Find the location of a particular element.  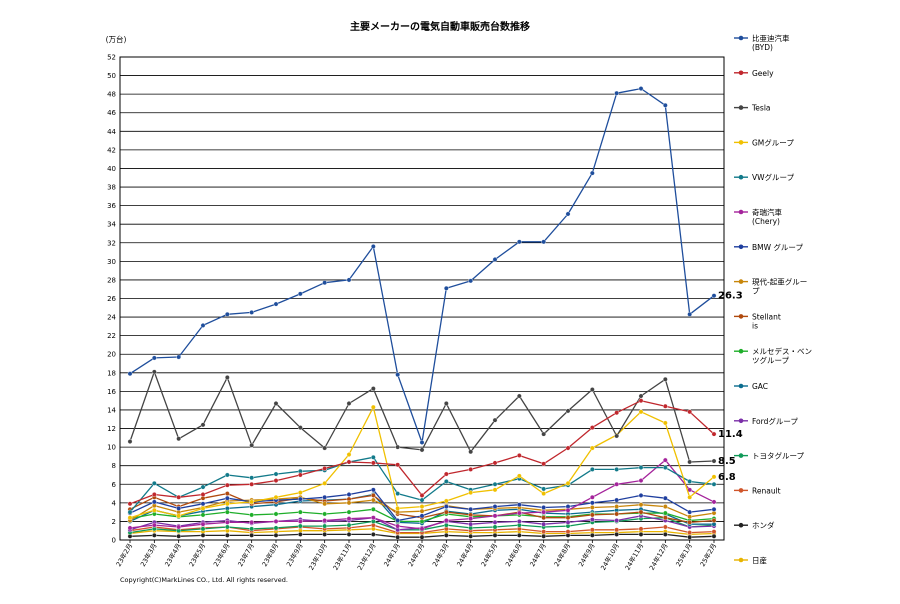

legend-label: 比亜迪汽車(BYD) is located at coordinates (771, 42).